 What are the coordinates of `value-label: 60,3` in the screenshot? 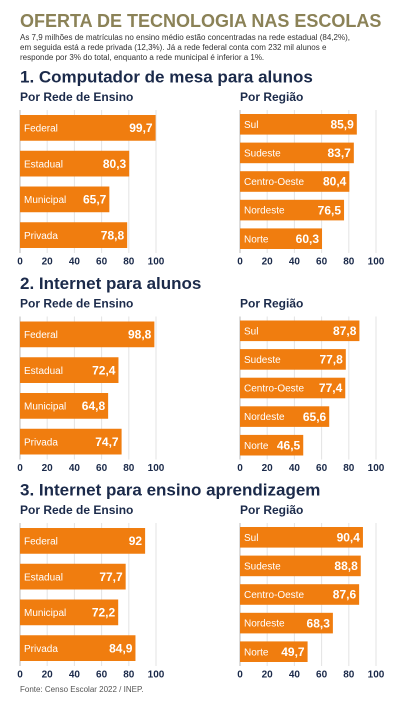 It's located at (308, 239).